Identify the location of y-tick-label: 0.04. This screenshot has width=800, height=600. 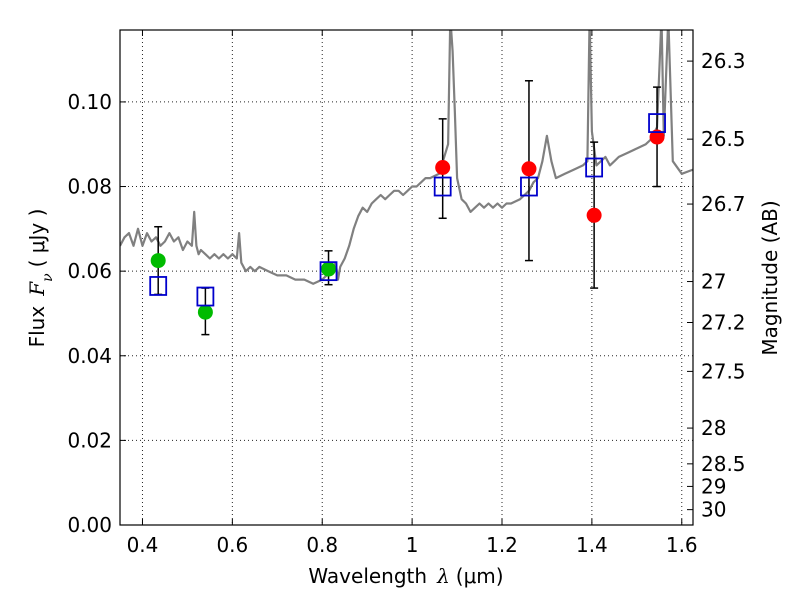
(89, 356).